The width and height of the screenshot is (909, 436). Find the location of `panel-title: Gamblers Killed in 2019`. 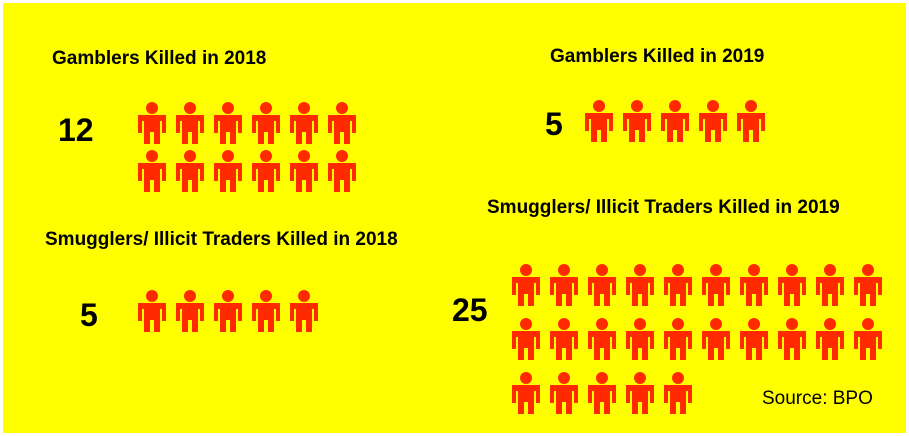

panel-title: Gamblers Killed in 2019 is located at coordinates (657, 56).